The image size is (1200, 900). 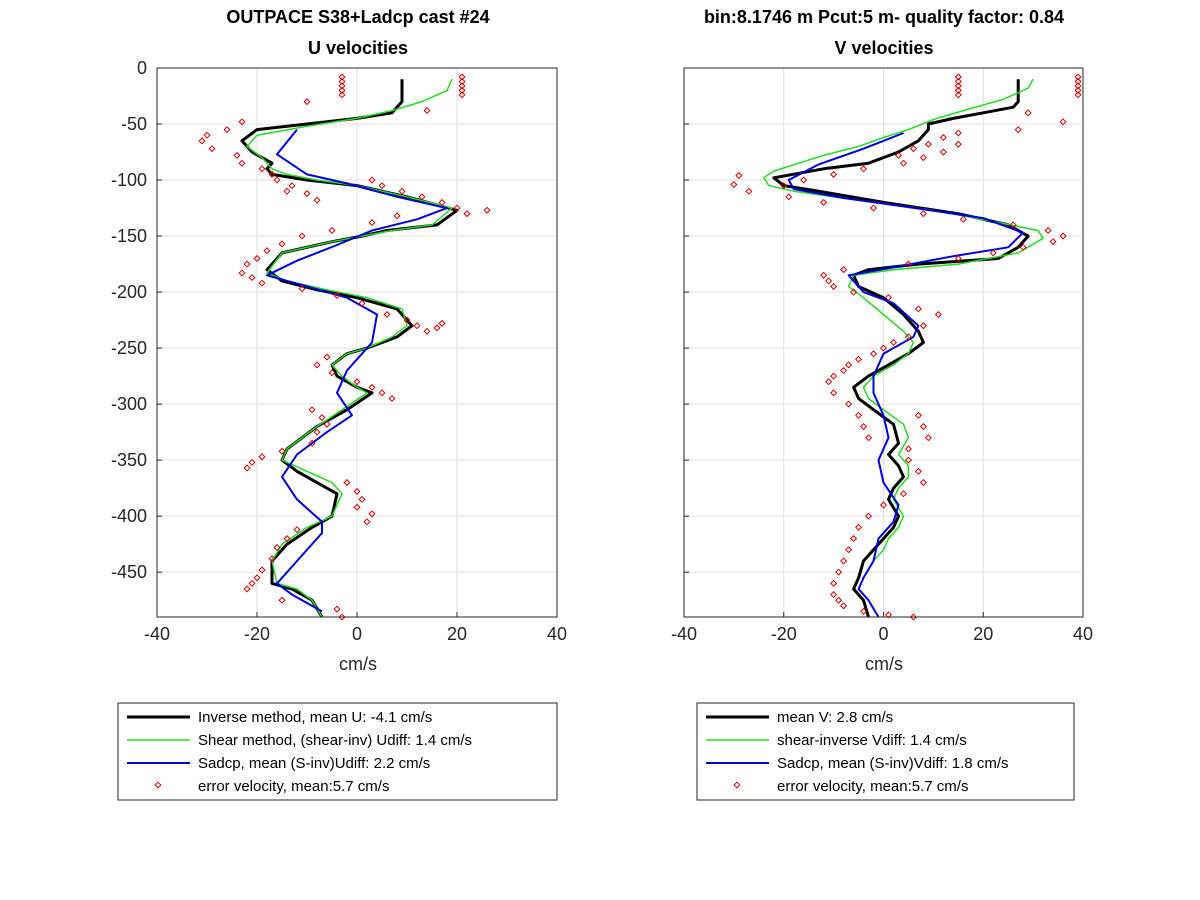 What do you see at coordinates (349, 348) in the screenshot?
I see `u-series-inverse-method` at bounding box center [349, 348].